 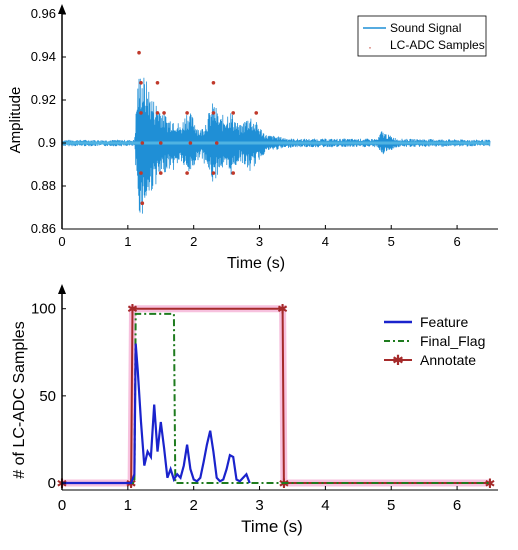 What do you see at coordinates (259, 241) in the screenshot?
I see `x-tick-label-top: 3` at bounding box center [259, 241].